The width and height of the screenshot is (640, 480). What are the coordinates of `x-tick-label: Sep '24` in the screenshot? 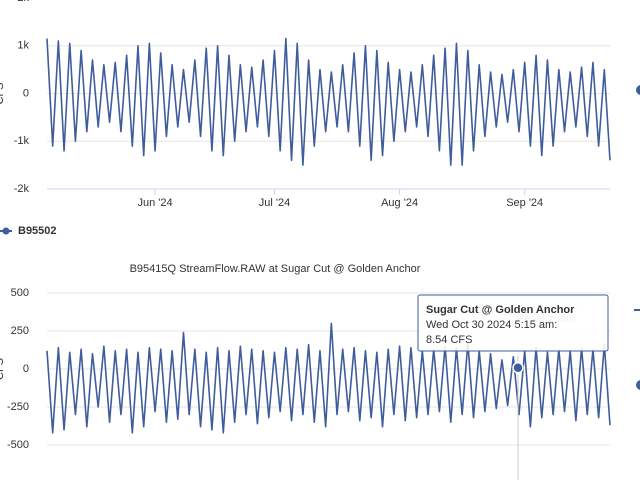 It's located at (524, 203).